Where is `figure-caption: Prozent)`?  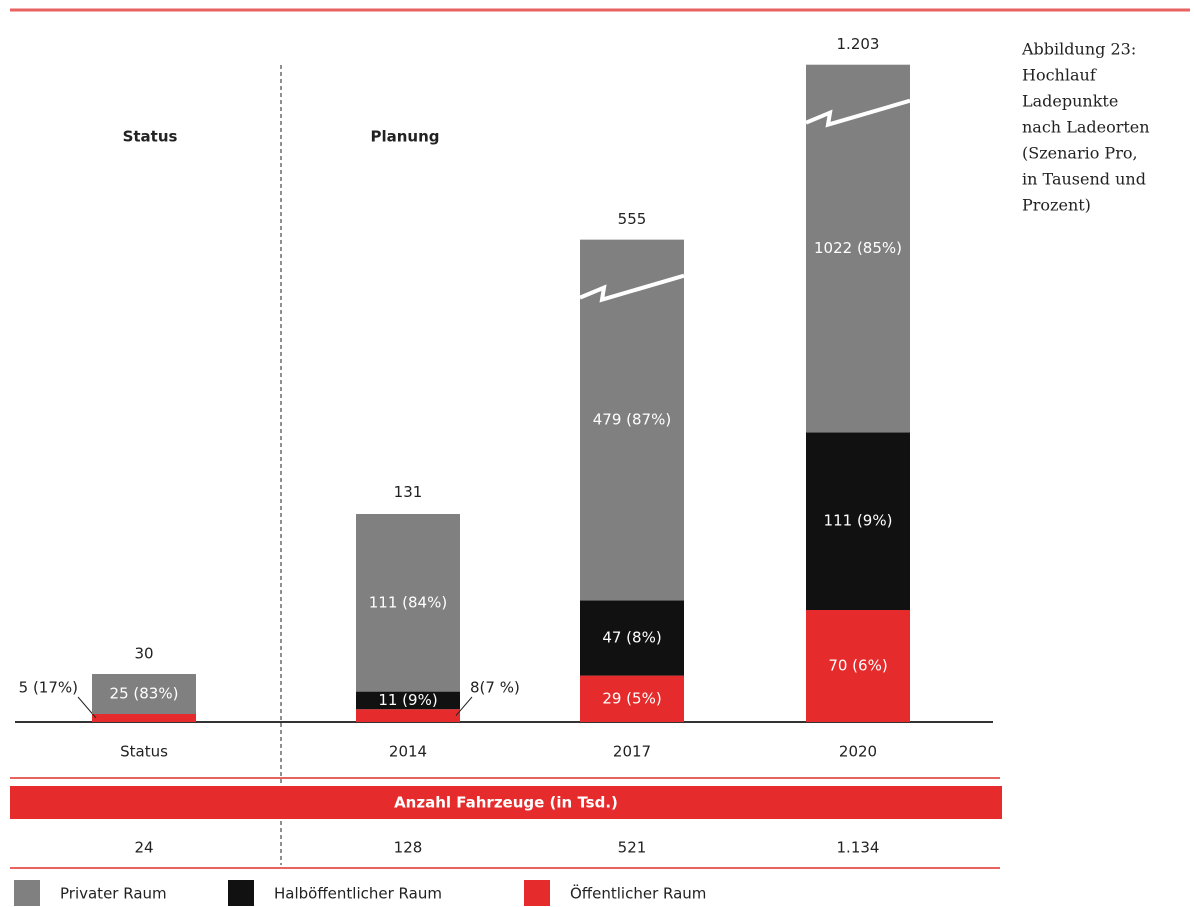 figure-caption: Prozent) is located at coordinates (1056, 205).